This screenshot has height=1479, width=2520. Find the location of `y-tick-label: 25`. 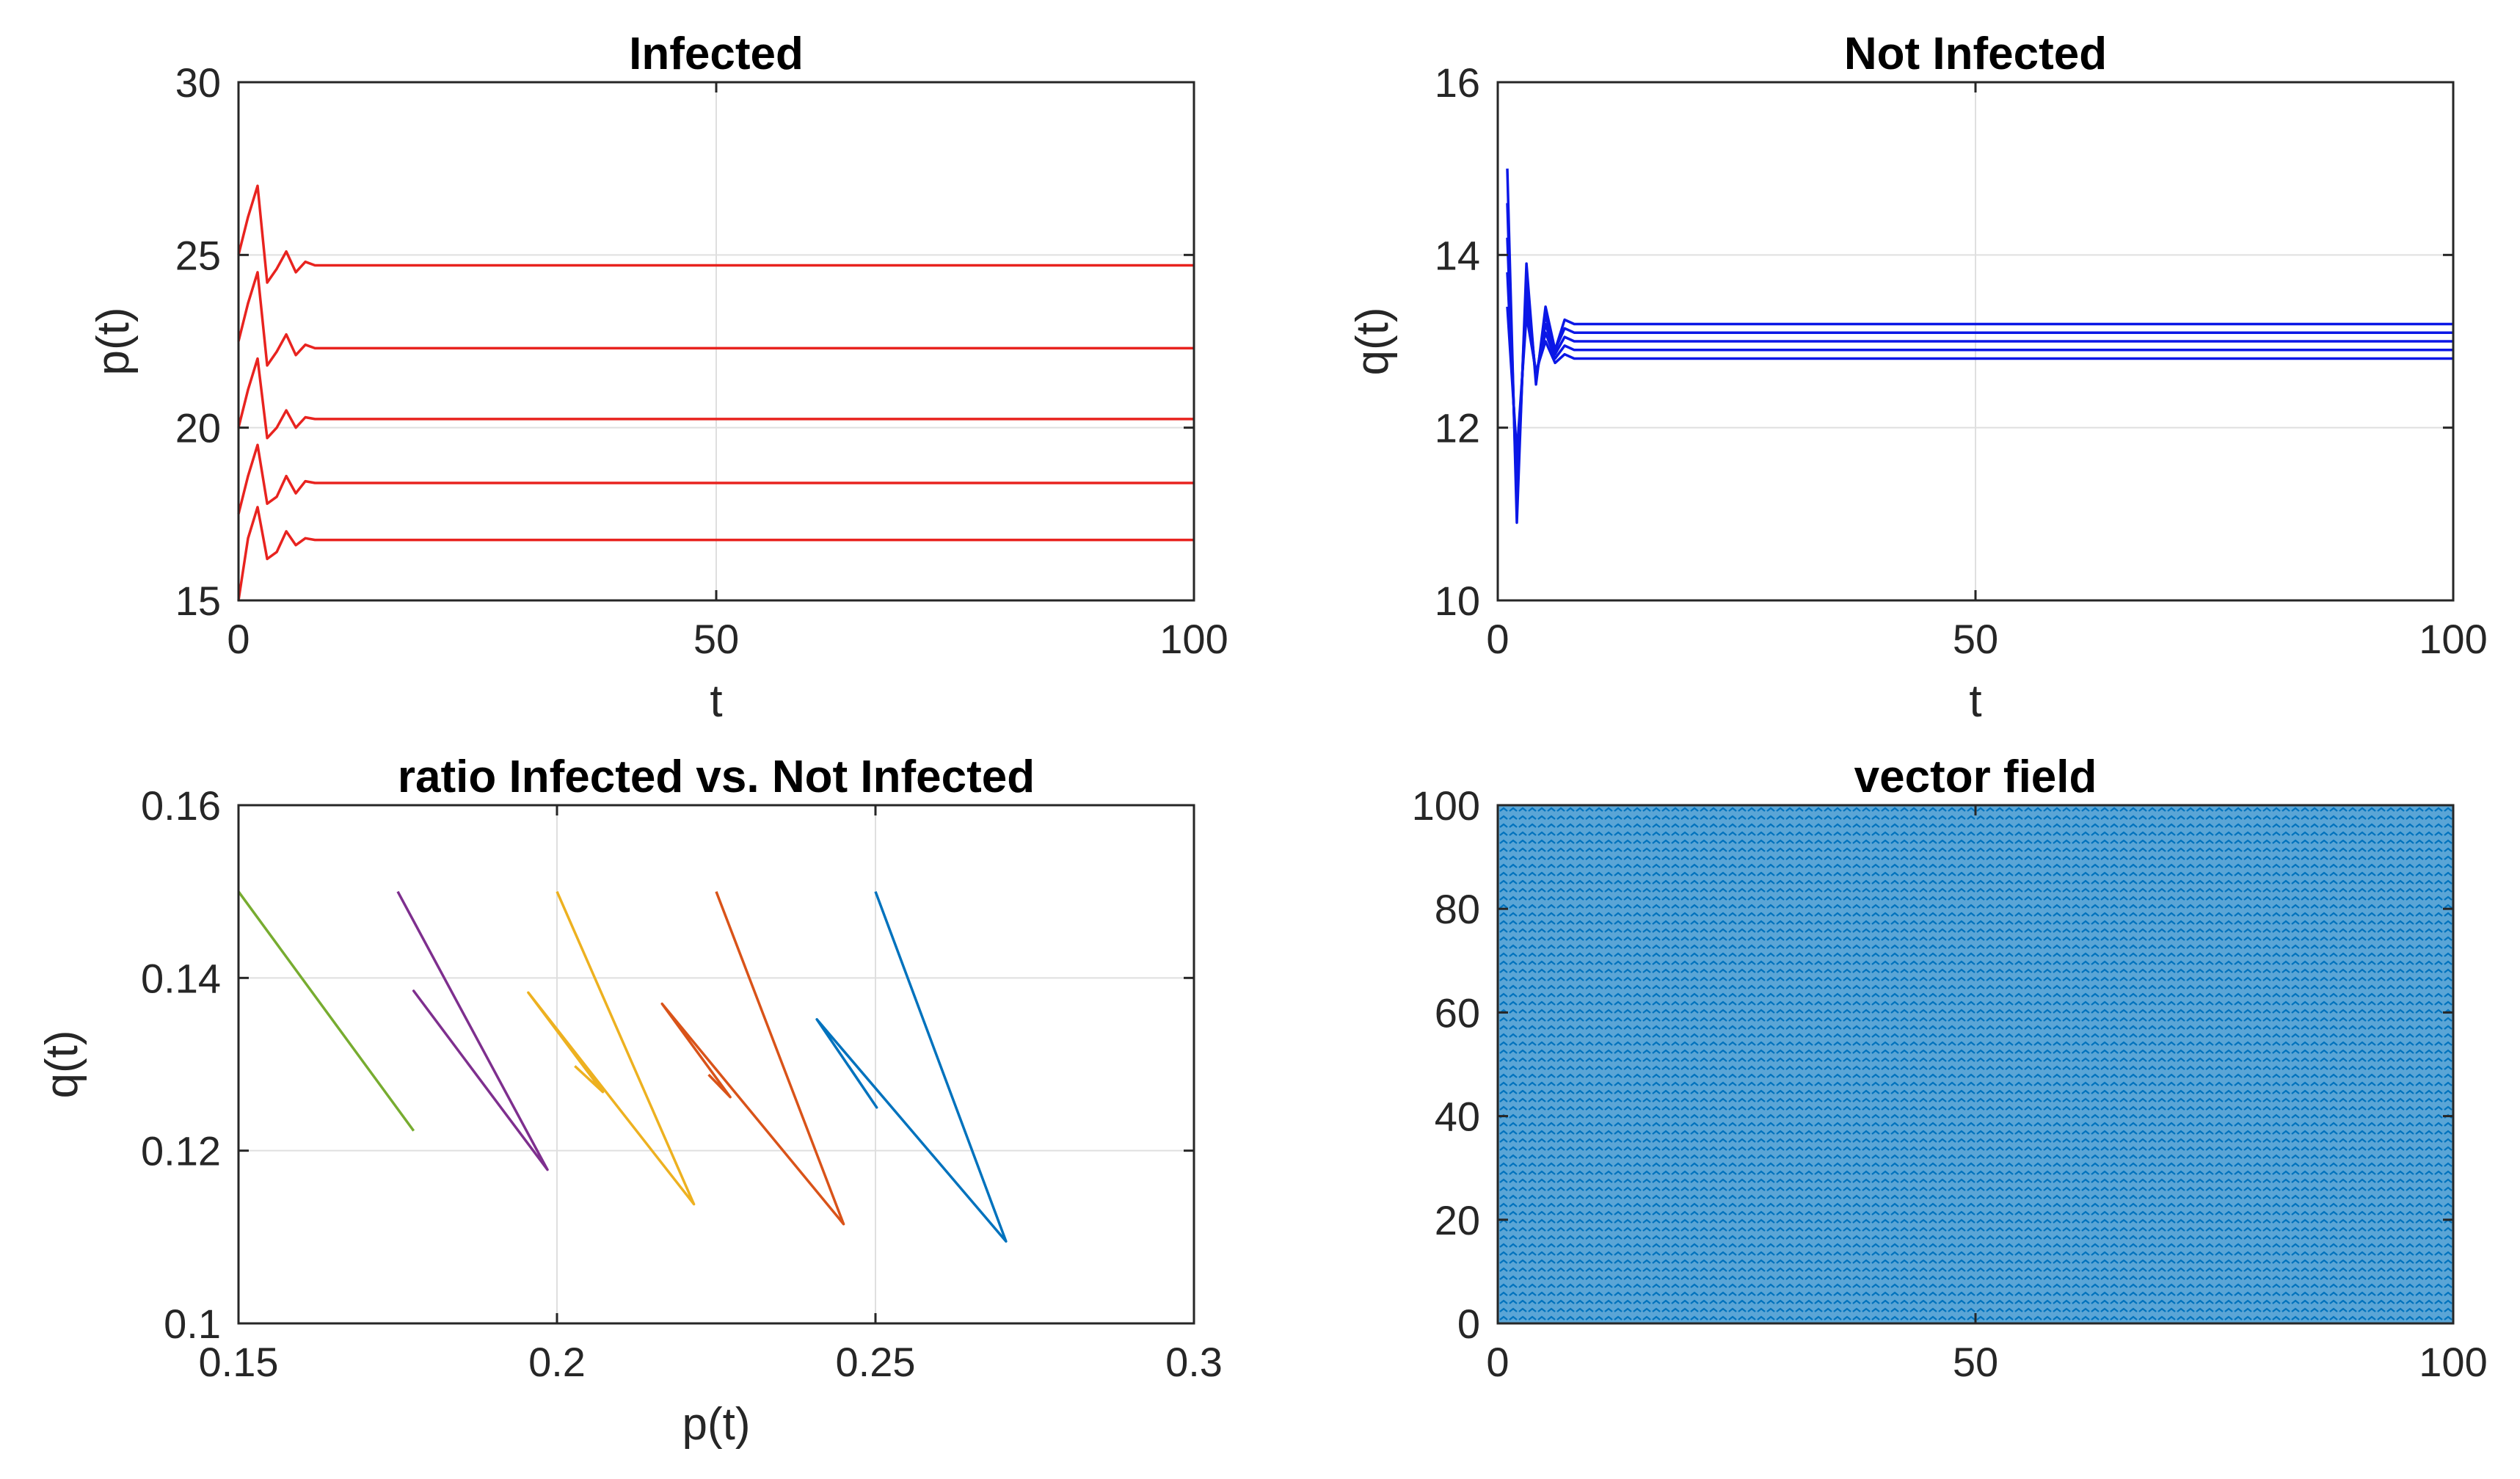

y-tick-label: 25 is located at coordinates (198, 255).